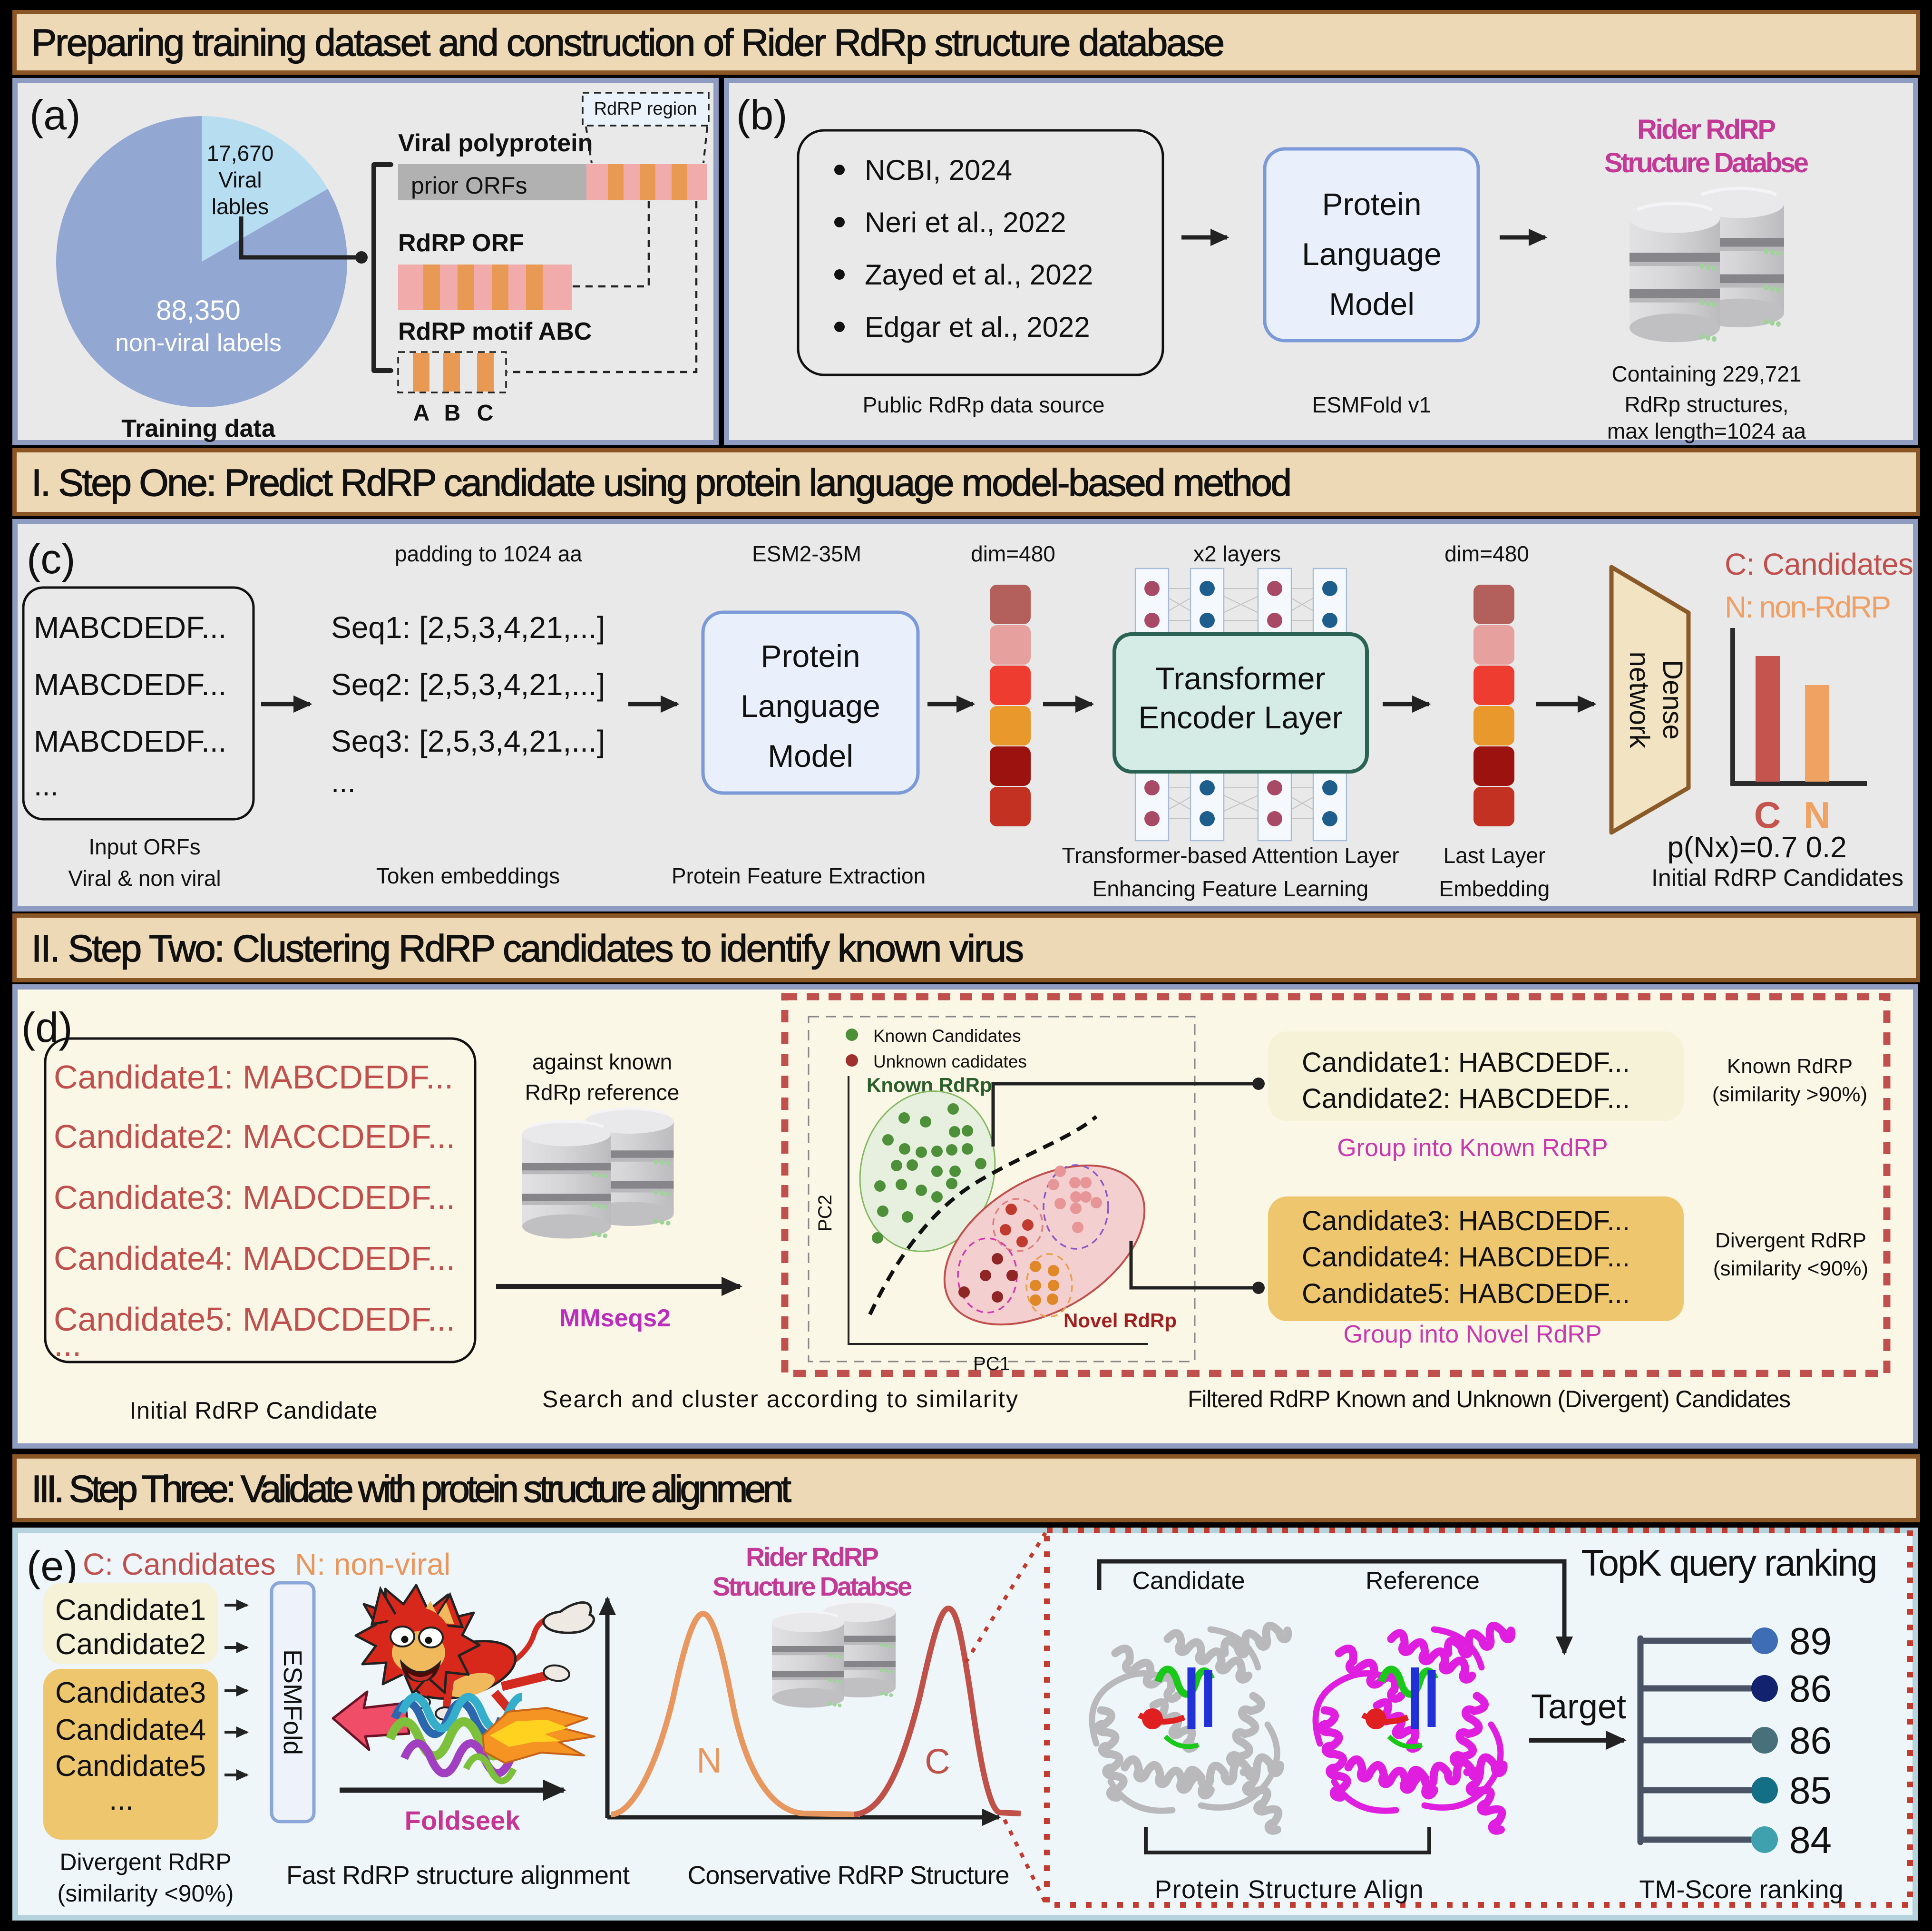  I want to click on svg-text: max length=1024 aa, so click(1706, 431).